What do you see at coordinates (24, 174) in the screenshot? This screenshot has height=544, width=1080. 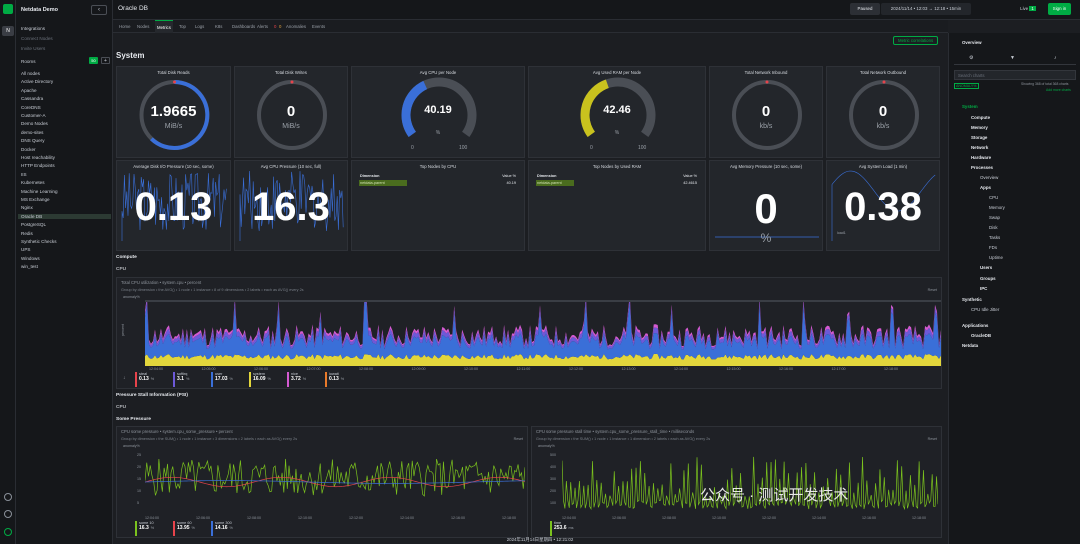 I see `sidebar-room-item: IIS` at bounding box center [24, 174].